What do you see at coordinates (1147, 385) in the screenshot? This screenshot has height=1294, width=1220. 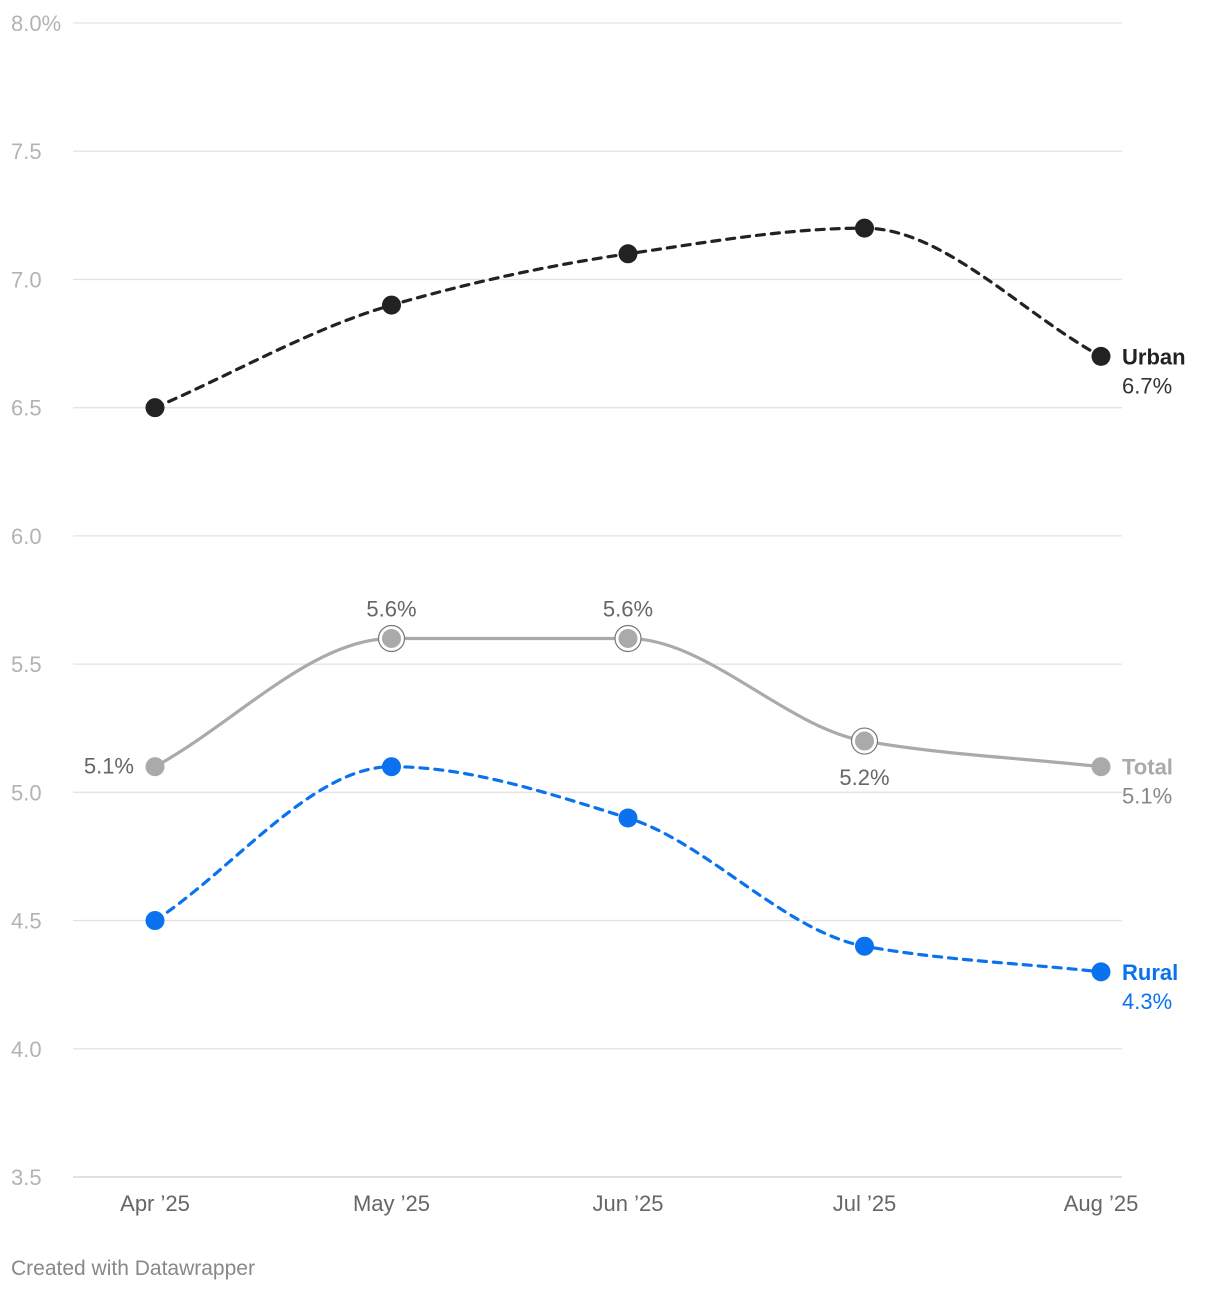 I see `series-end-value-urban: 6.7%` at bounding box center [1147, 385].